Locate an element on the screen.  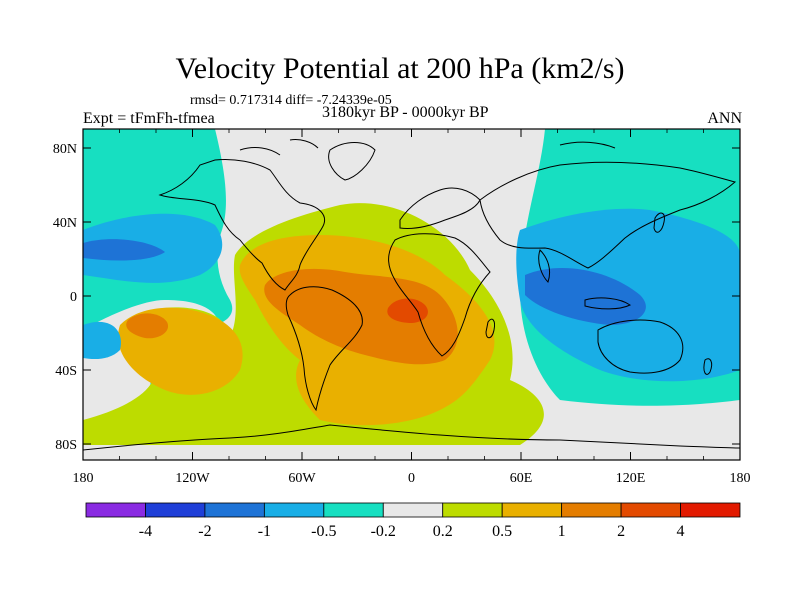
strong-positive-region is located at coordinates (361, 316).